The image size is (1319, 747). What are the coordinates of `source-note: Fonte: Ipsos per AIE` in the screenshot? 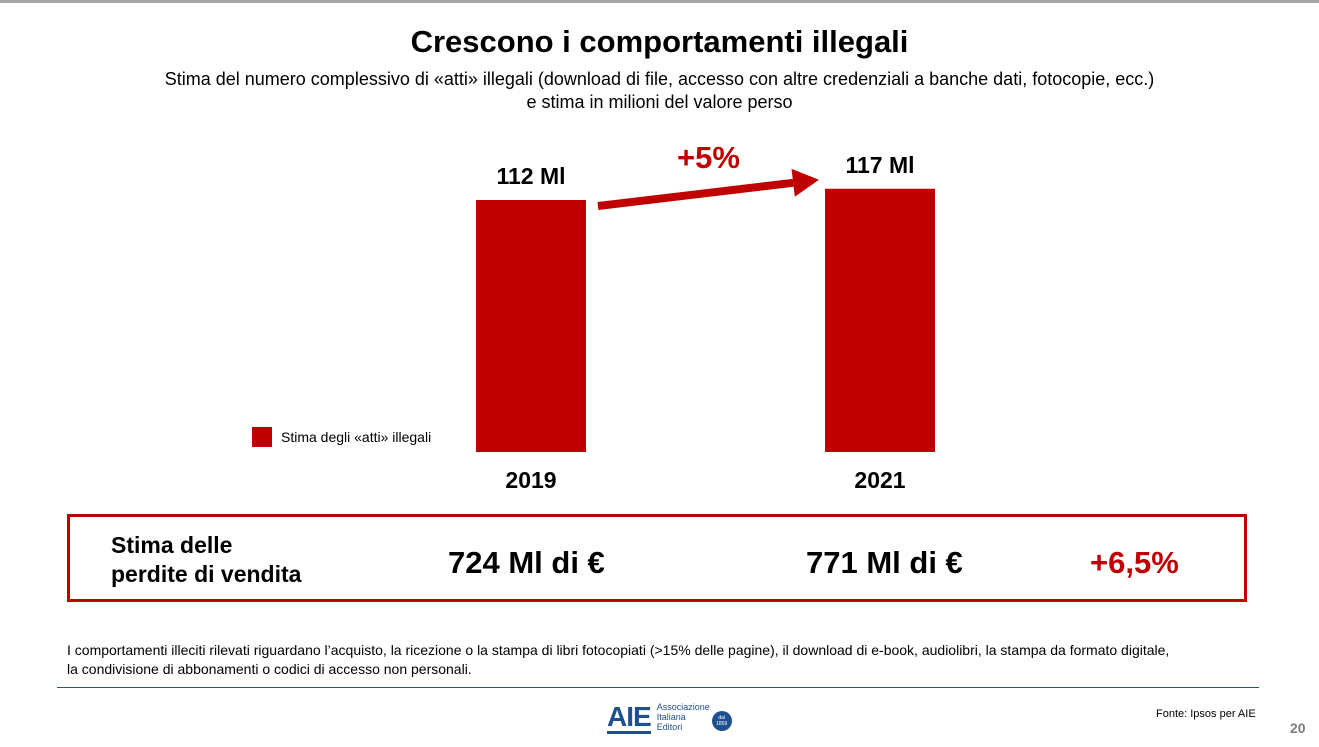 It's located at (1206, 714).